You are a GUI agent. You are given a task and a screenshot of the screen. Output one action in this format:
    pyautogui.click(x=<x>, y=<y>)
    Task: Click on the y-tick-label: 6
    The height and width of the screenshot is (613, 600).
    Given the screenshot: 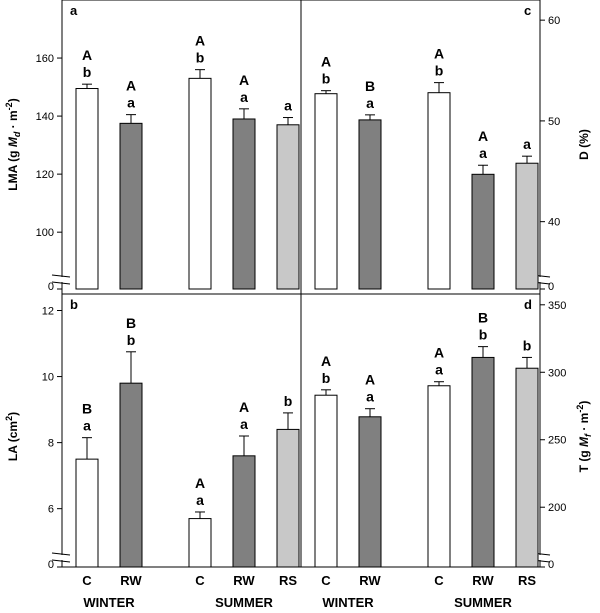 What is the action you would take?
    pyautogui.click(x=51, y=510)
    